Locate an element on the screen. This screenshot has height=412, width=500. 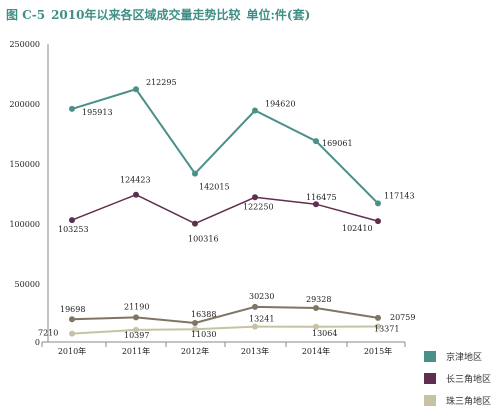
x-tick-label: 2013年 is located at coordinates (255, 351).